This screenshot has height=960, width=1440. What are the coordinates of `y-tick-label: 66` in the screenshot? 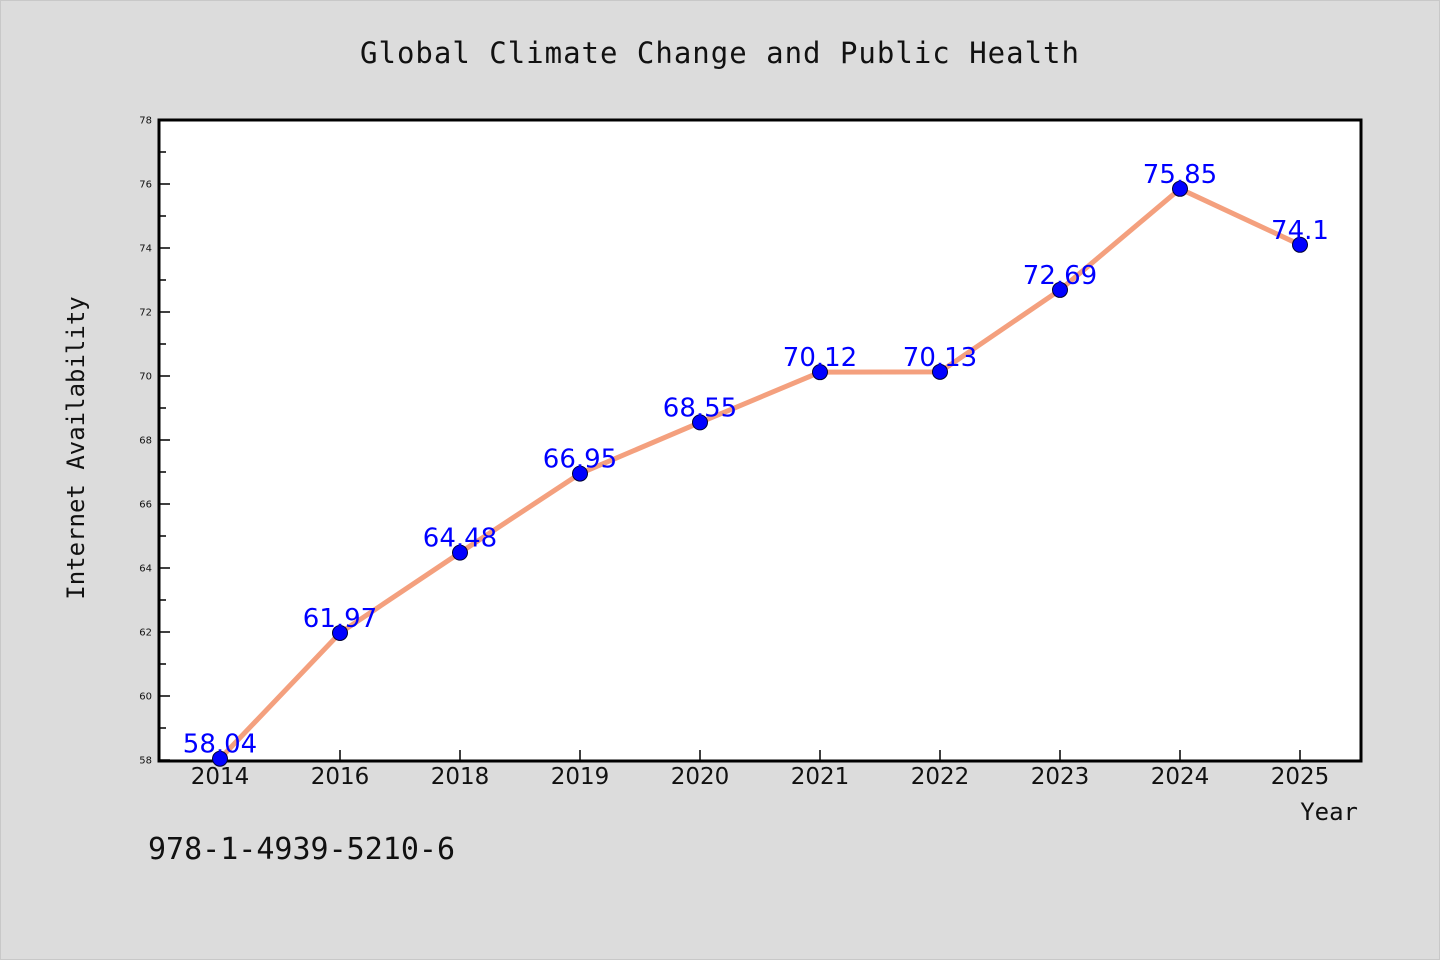 It's located at (145, 505).